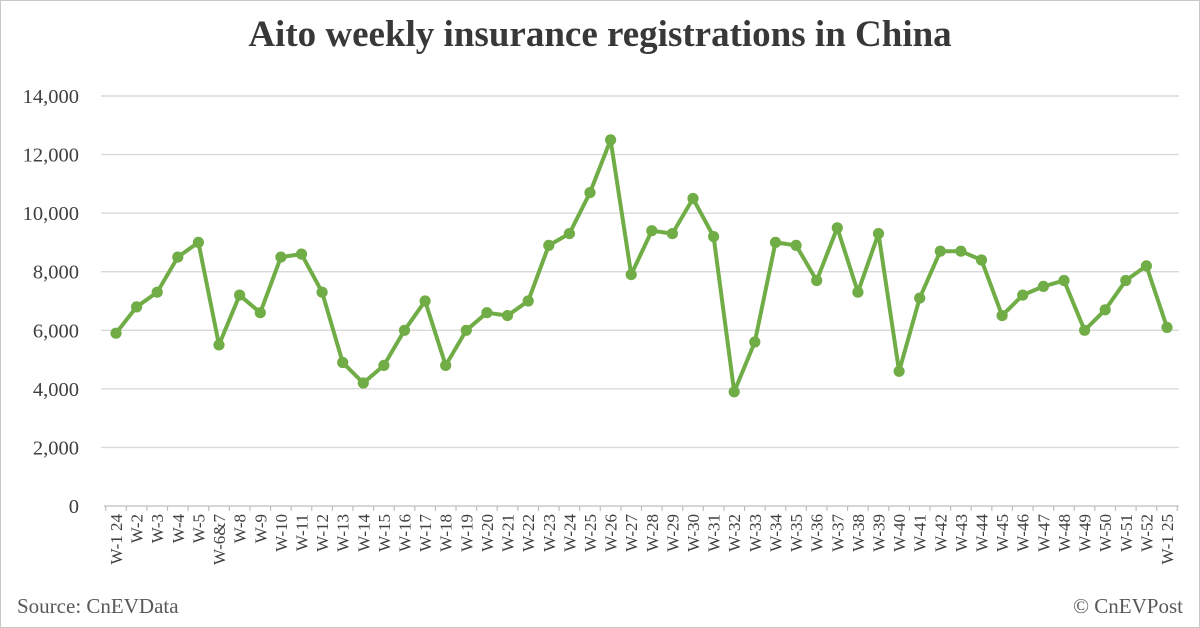 The height and width of the screenshot is (628, 1200). Describe the element at coordinates (157, 528) in the screenshot. I see `x-tick-label: W-3` at that location.